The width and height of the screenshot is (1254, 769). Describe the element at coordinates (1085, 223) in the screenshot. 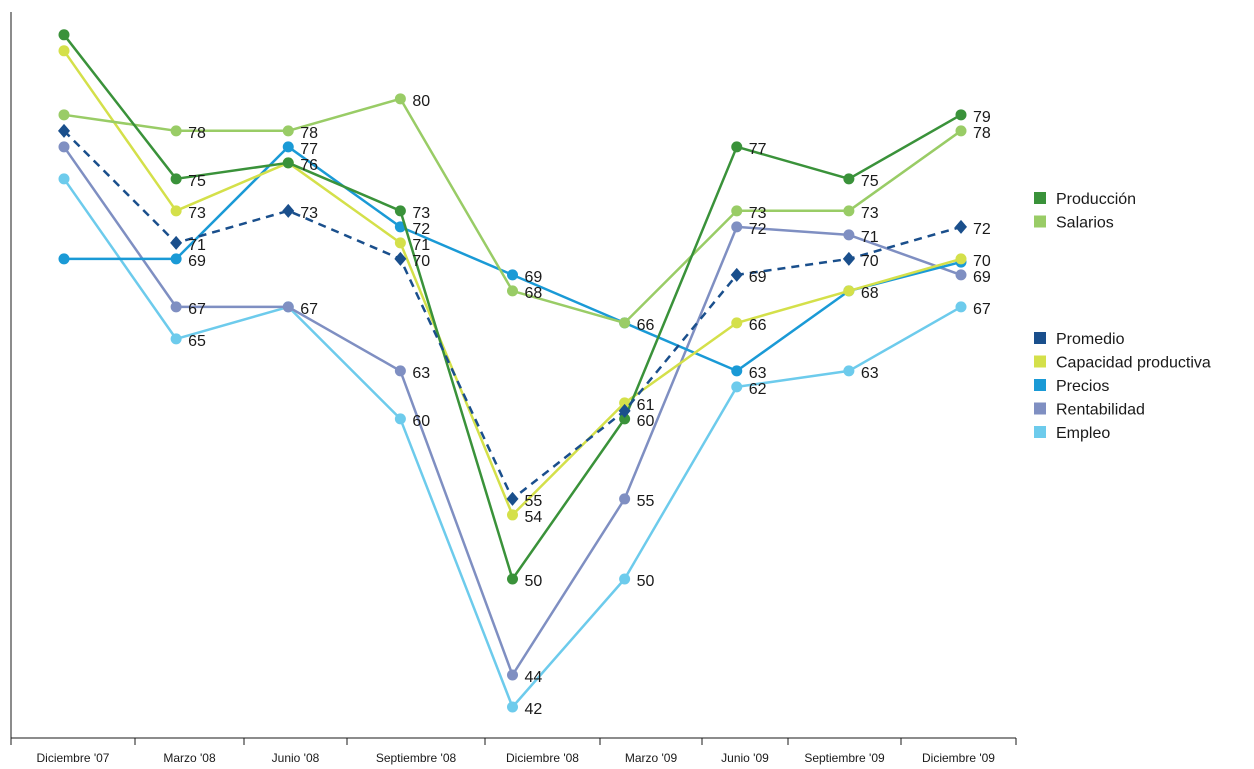

I see `legend-label: Salarios` at that location.